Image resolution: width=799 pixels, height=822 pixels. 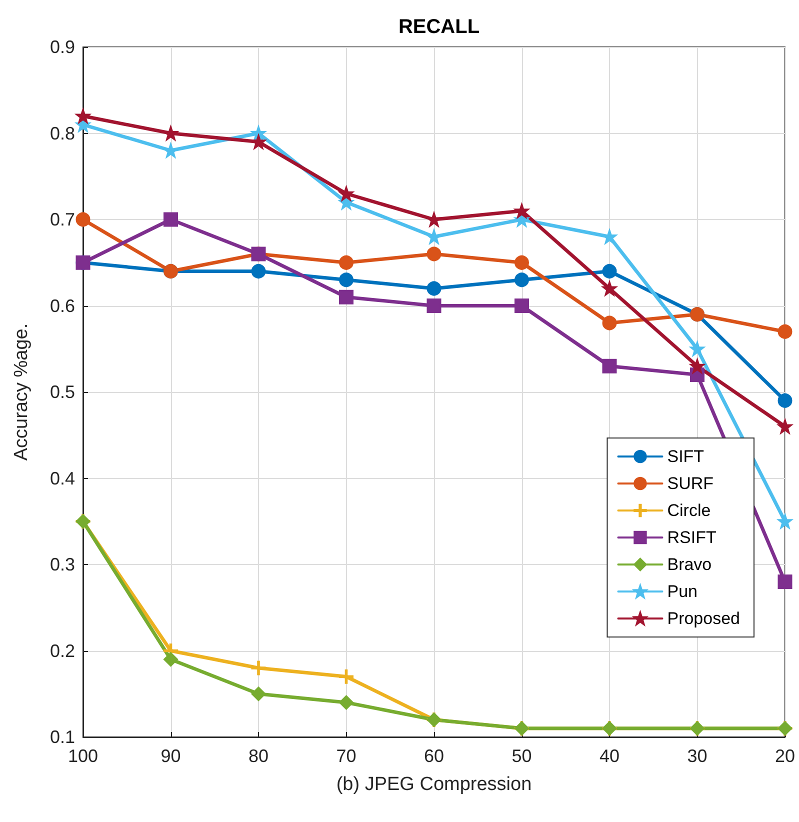 What do you see at coordinates (697, 756) in the screenshot?
I see `x-tick-label: 30` at bounding box center [697, 756].